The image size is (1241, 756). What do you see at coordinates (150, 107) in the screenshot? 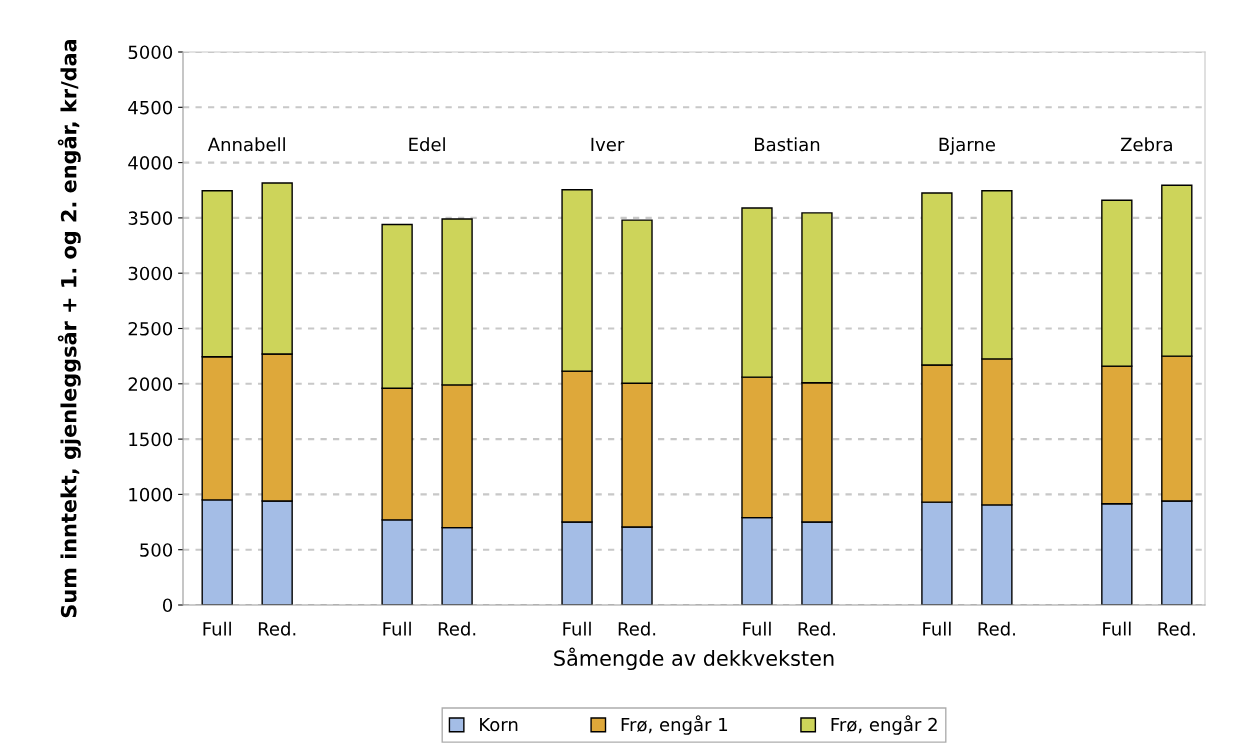
I see `y-tick-label: 4500` at bounding box center [150, 107].